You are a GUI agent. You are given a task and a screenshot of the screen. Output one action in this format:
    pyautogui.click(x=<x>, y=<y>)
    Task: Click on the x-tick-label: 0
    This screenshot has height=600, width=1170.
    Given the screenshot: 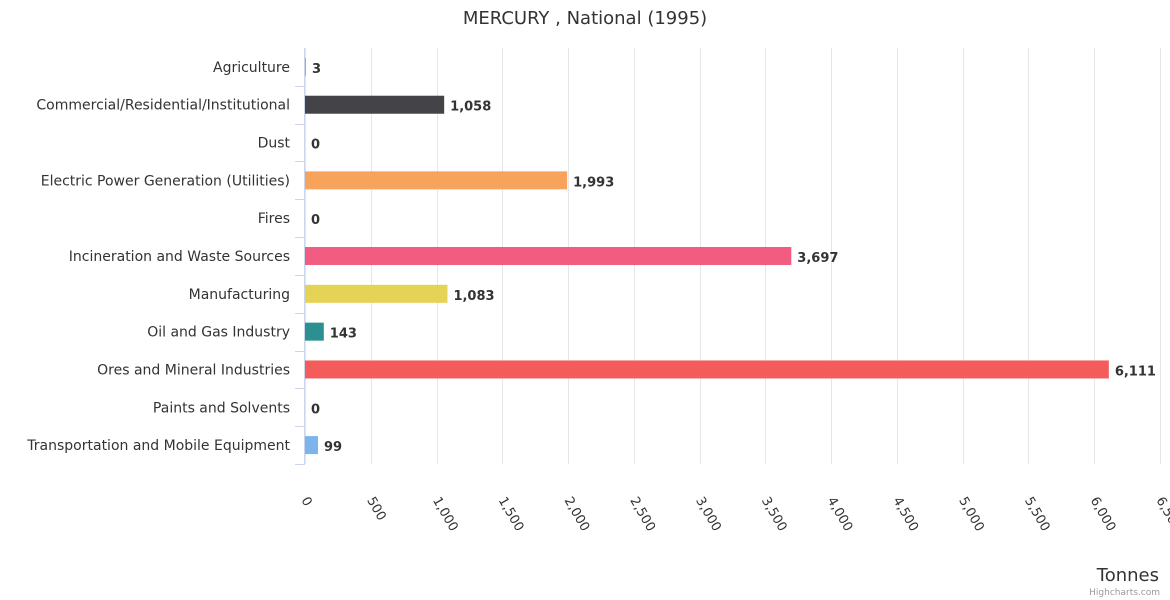 What is the action you would take?
    pyautogui.click(x=306, y=502)
    